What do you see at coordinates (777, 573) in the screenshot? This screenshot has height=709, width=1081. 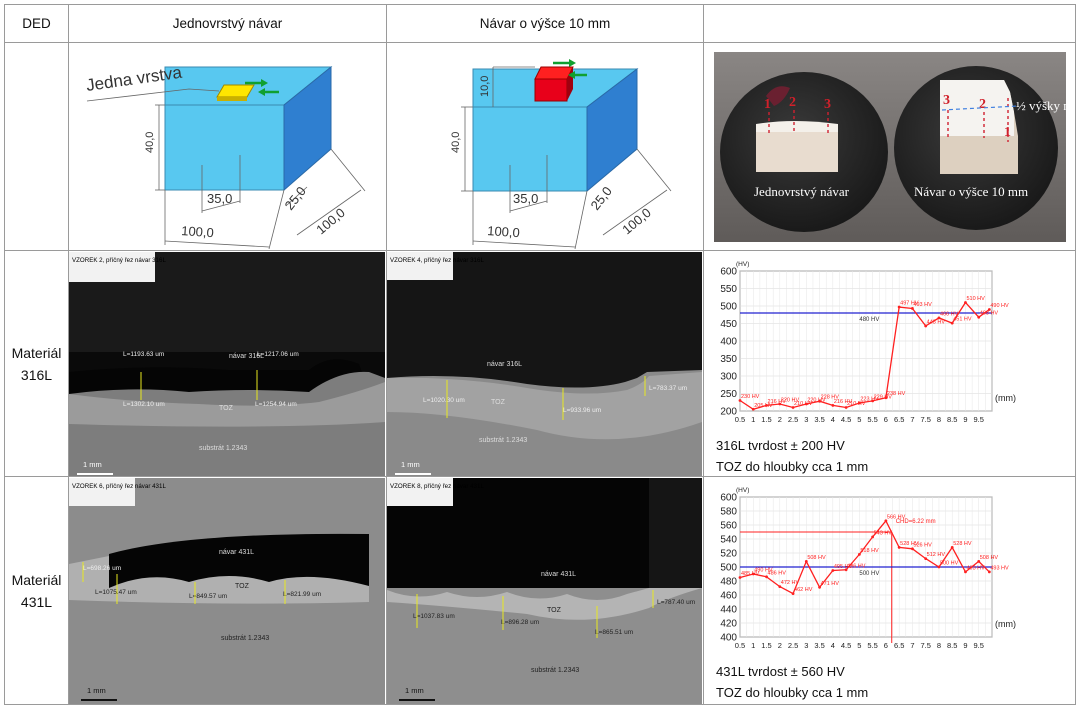 I see `data-label: 486 HV` at bounding box center [777, 573].